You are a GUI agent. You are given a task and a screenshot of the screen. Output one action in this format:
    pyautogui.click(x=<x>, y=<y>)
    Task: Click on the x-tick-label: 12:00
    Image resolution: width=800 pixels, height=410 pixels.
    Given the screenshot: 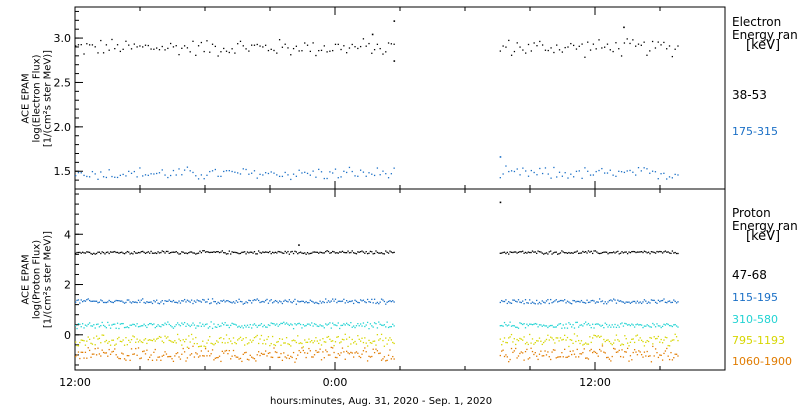 What is the action you would take?
    pyautogui.click(x=75, y=382)
    